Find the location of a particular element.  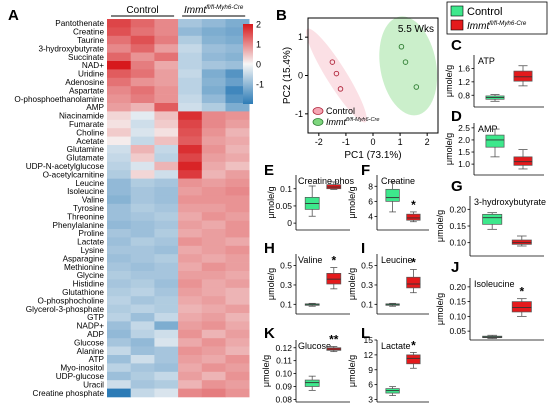

panel-letter-b: B is located at coordinates (281, 15).